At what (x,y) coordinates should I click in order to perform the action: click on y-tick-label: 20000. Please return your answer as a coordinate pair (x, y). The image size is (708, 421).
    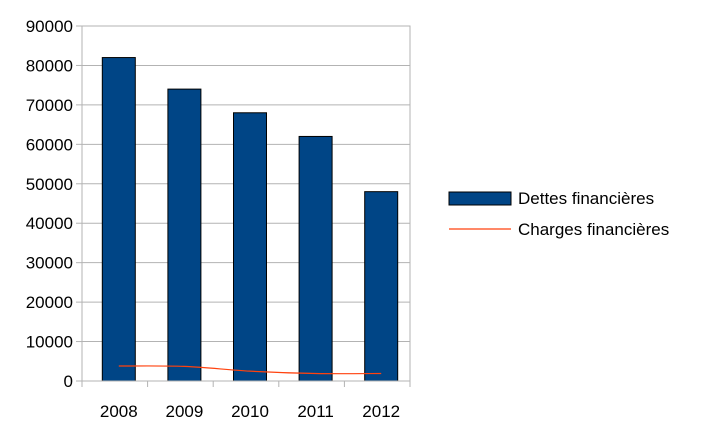
    Looking at the image, I should click on (49, 302).